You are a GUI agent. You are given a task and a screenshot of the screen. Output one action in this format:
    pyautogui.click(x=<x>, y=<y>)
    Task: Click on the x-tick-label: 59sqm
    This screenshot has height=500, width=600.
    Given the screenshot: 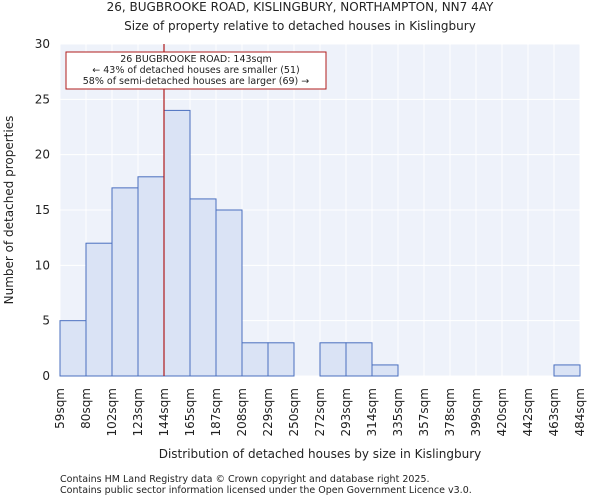 What is the action you would take?
    pyautogui.click(x=60, y=408)
    